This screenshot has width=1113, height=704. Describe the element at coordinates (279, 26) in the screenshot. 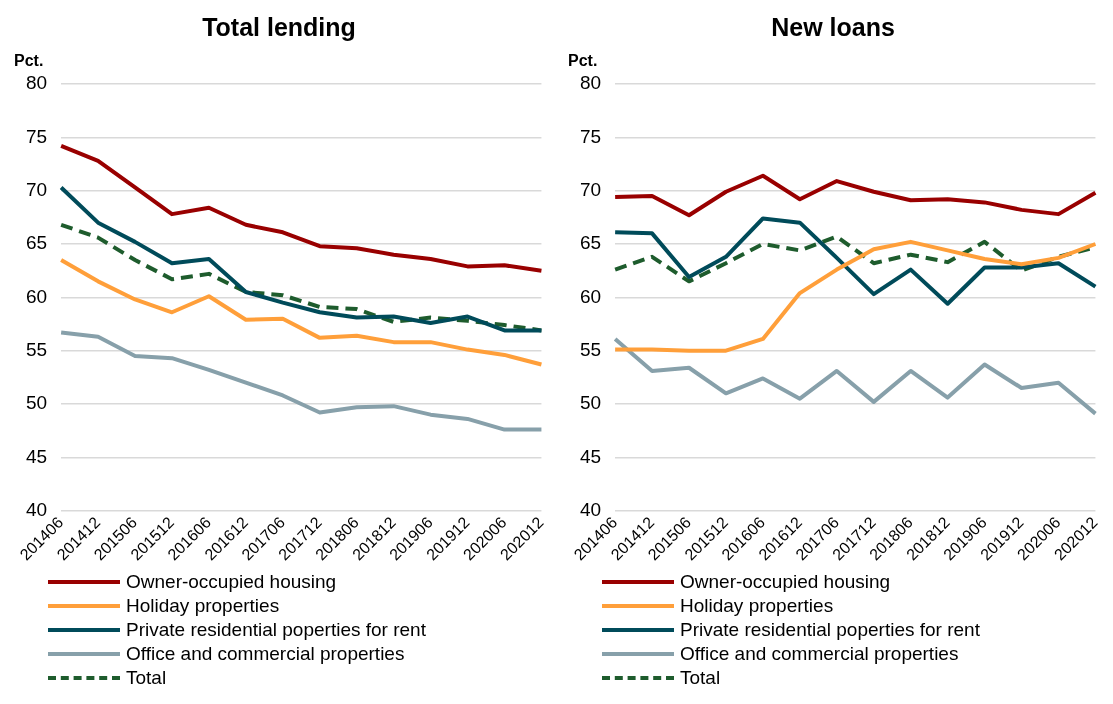

I see `chart-title: Total lending` at that location.